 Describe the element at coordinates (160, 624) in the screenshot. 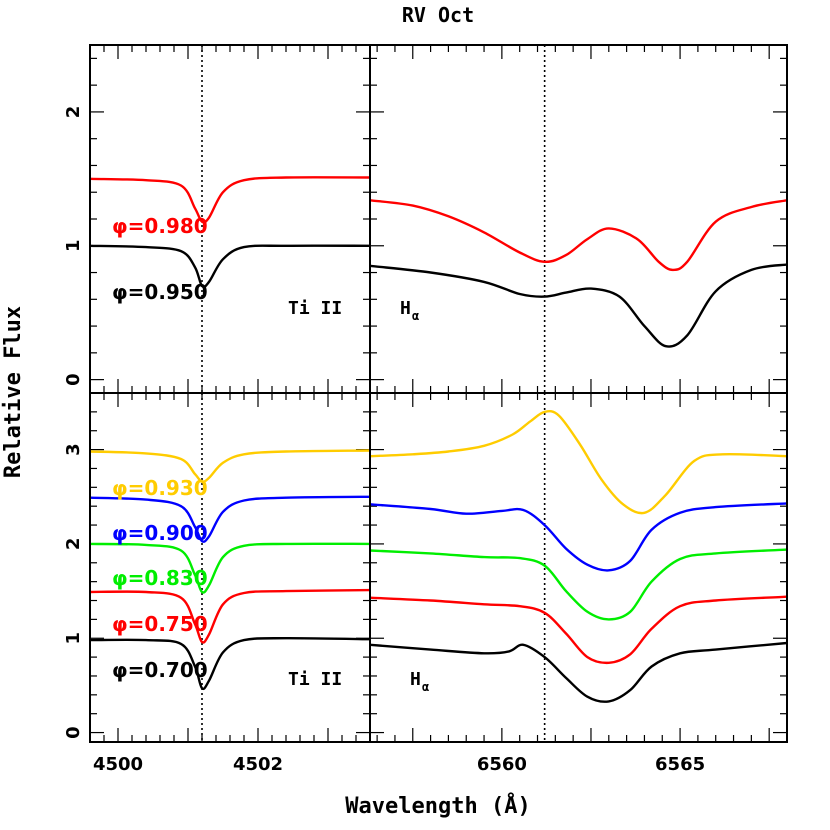

I see `phase-label-0750: φ=0.750` at that location.